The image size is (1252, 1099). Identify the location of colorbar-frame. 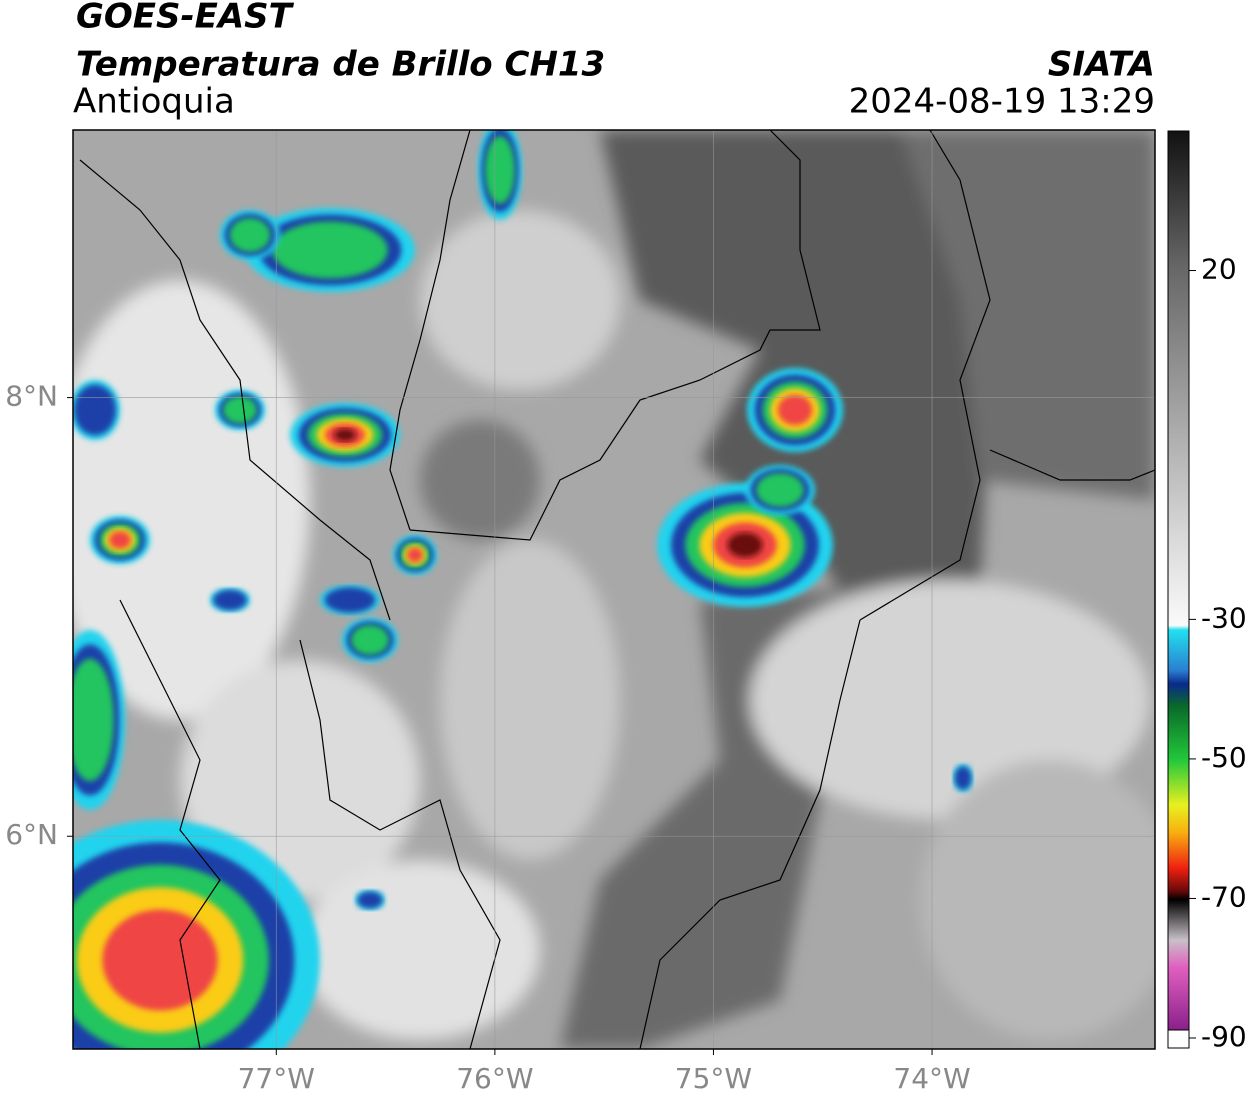
(1178, 589).